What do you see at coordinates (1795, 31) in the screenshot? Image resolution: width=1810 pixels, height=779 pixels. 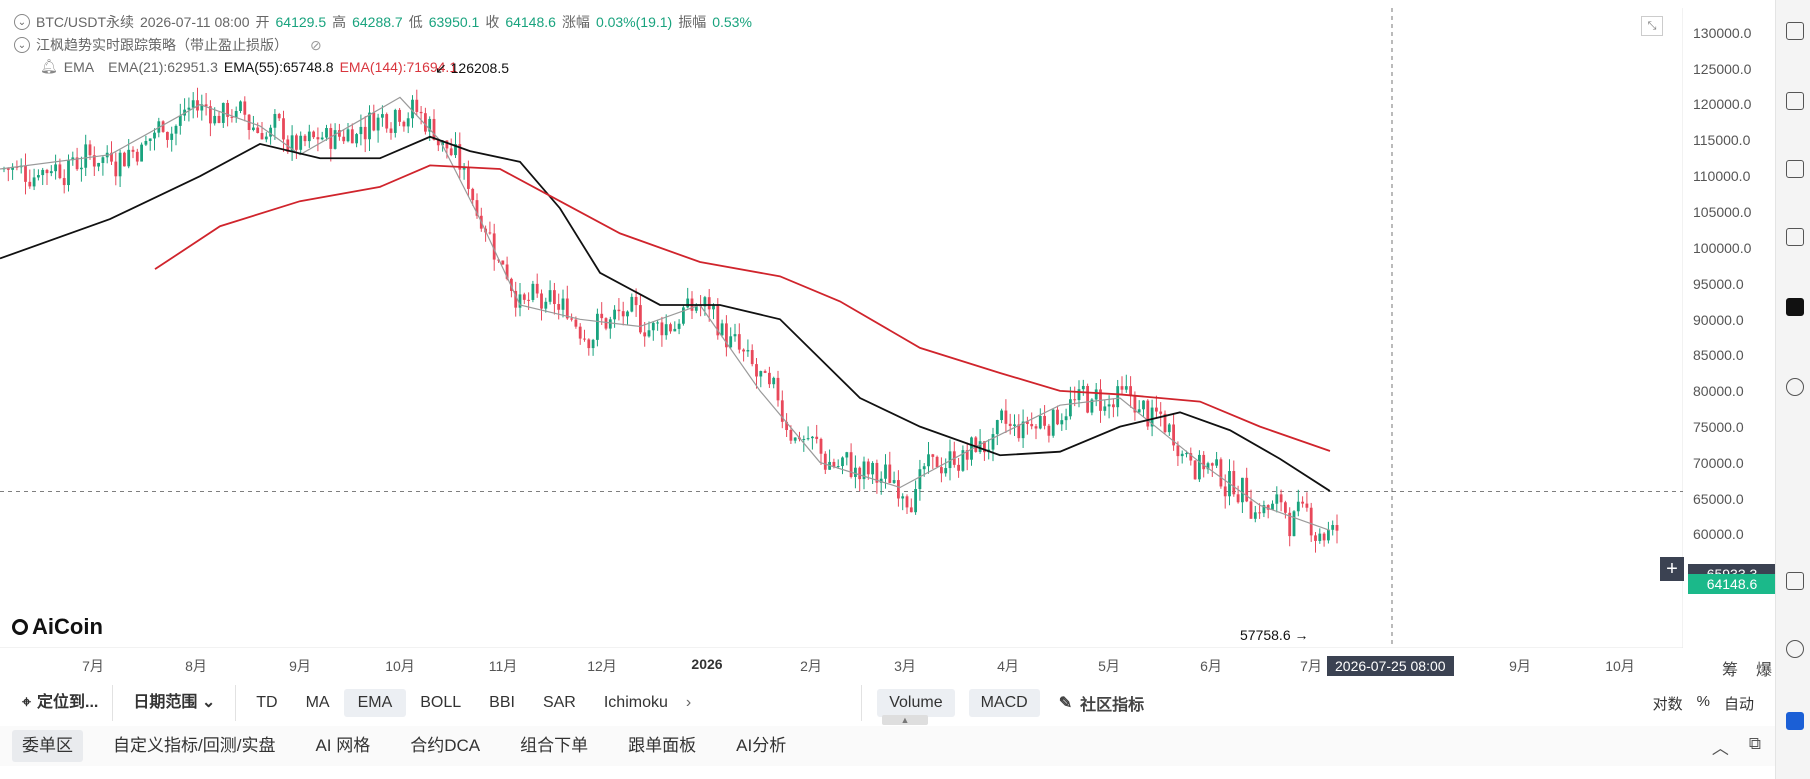 I see `settings-icon` at bounding box center [1795, 31].